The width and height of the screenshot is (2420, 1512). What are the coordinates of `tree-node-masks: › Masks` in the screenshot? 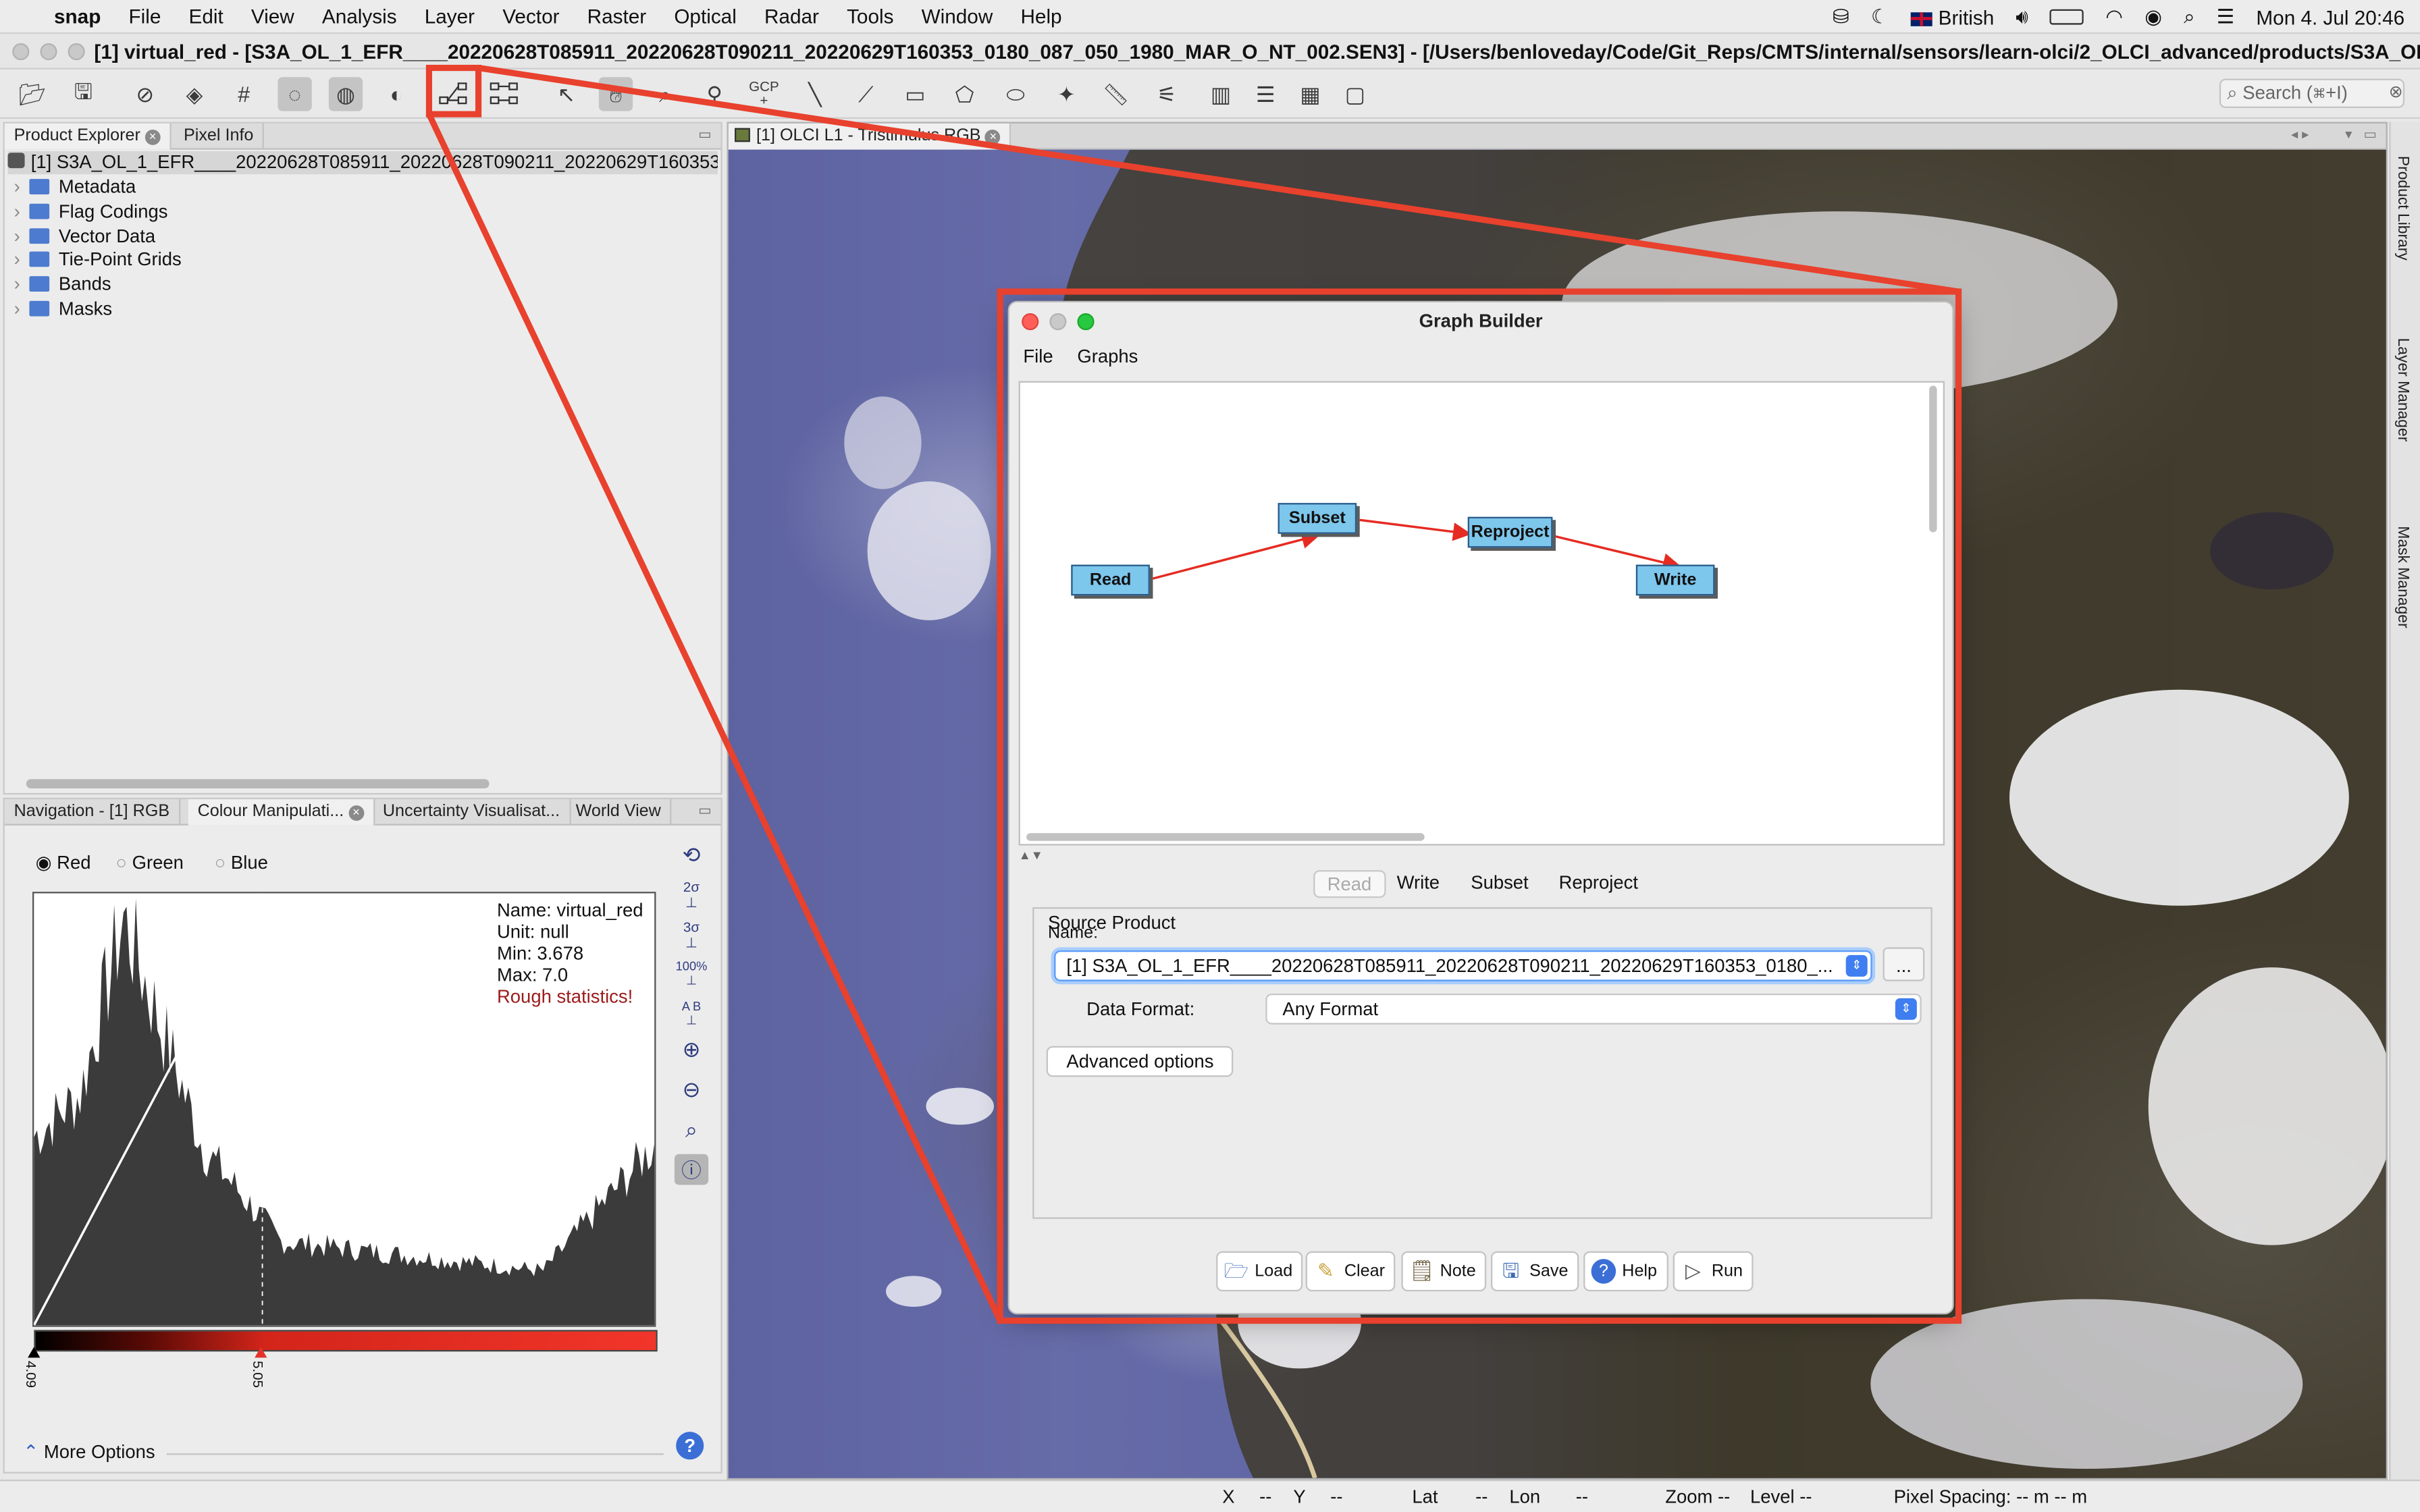 It's located at (63, 309).